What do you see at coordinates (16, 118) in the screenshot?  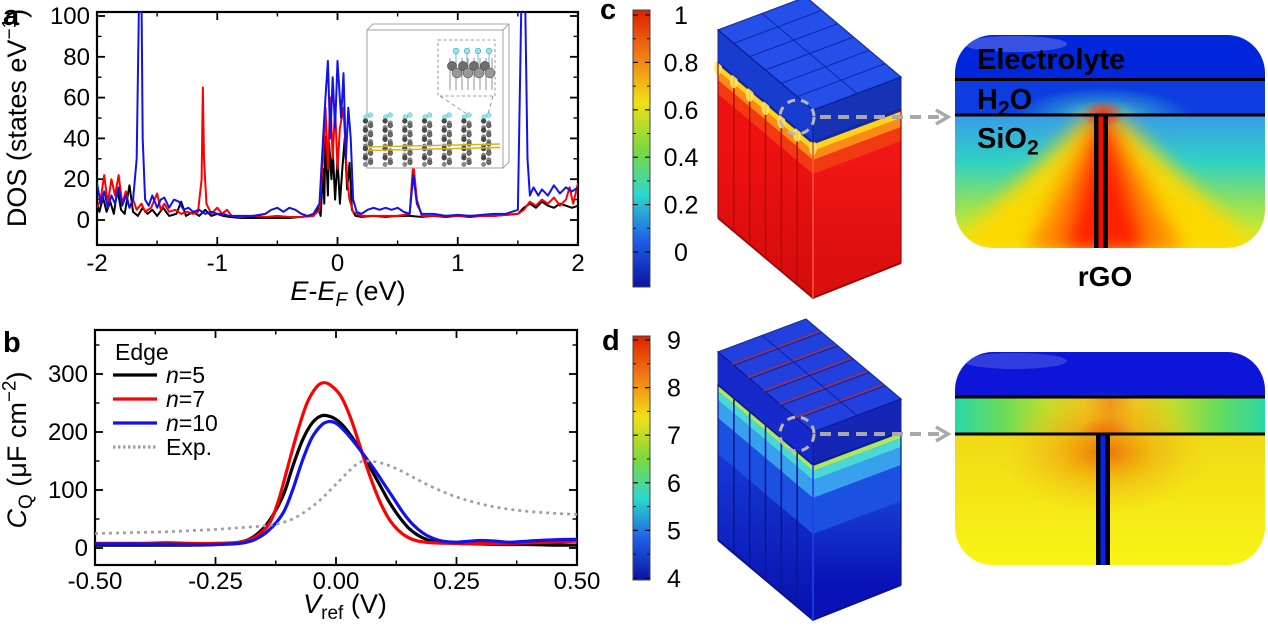 I see `panel-a-y-axis-title: DOS (states eV−1)` at bounding box center [16, 118].